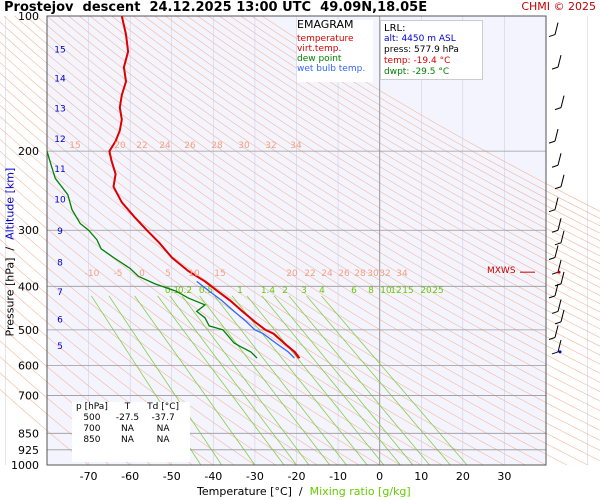 The height and width of the screenshot is (500, 600). I want to click on table-cell: 850, so click(92, 440).